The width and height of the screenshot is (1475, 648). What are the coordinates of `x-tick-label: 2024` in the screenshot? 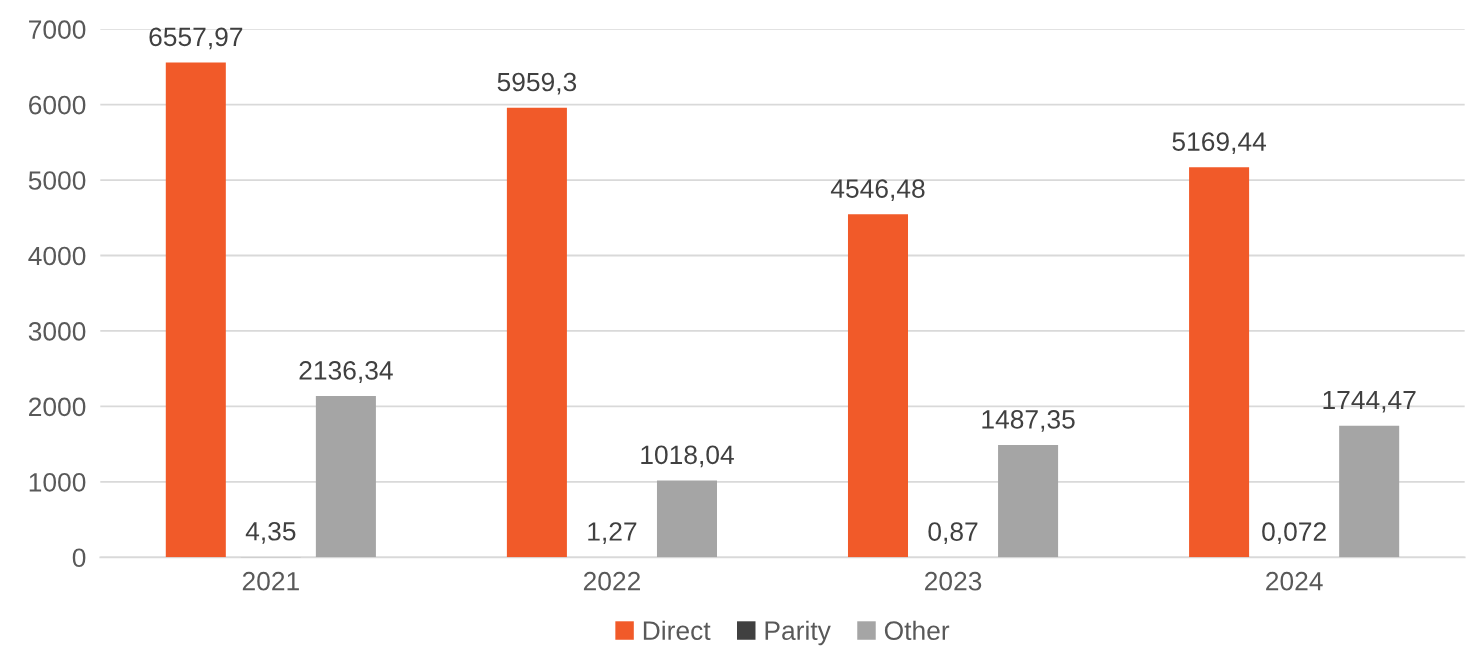 It's located at (1294, 581).